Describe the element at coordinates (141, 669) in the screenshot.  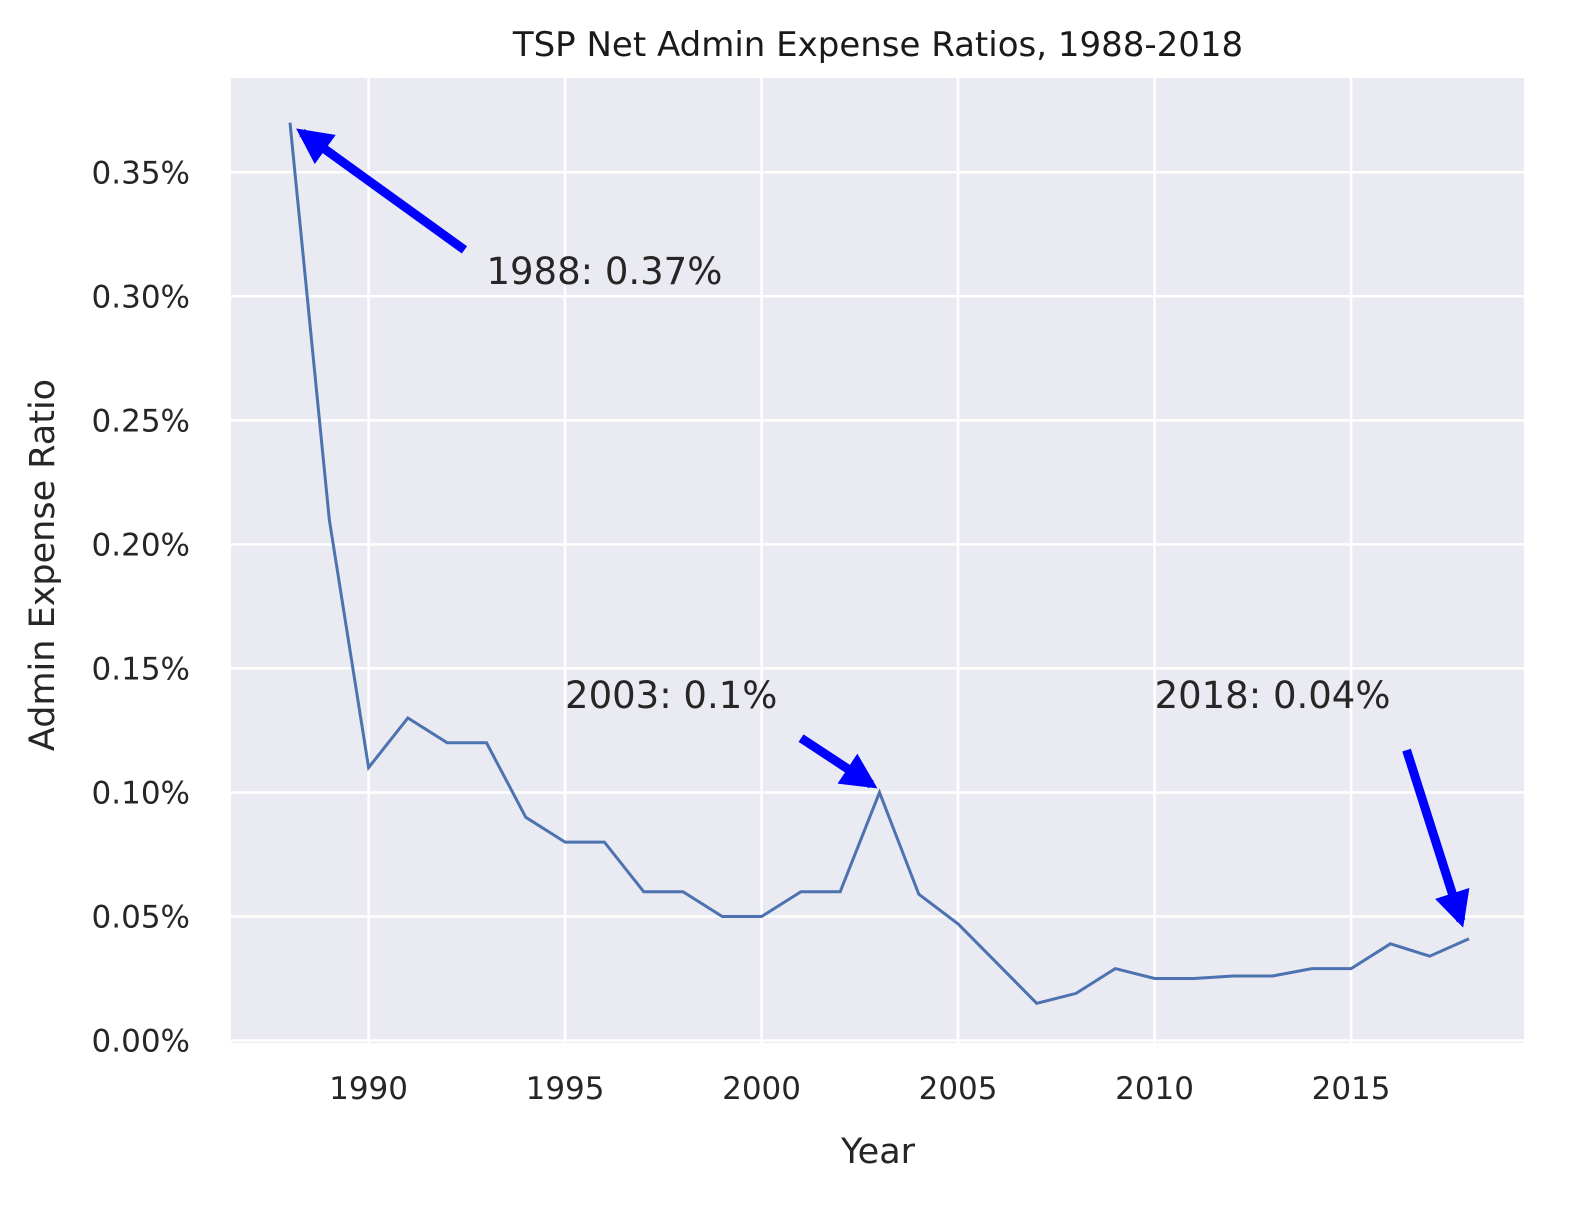
I see `y-tick-label: 0.15%` at that location.